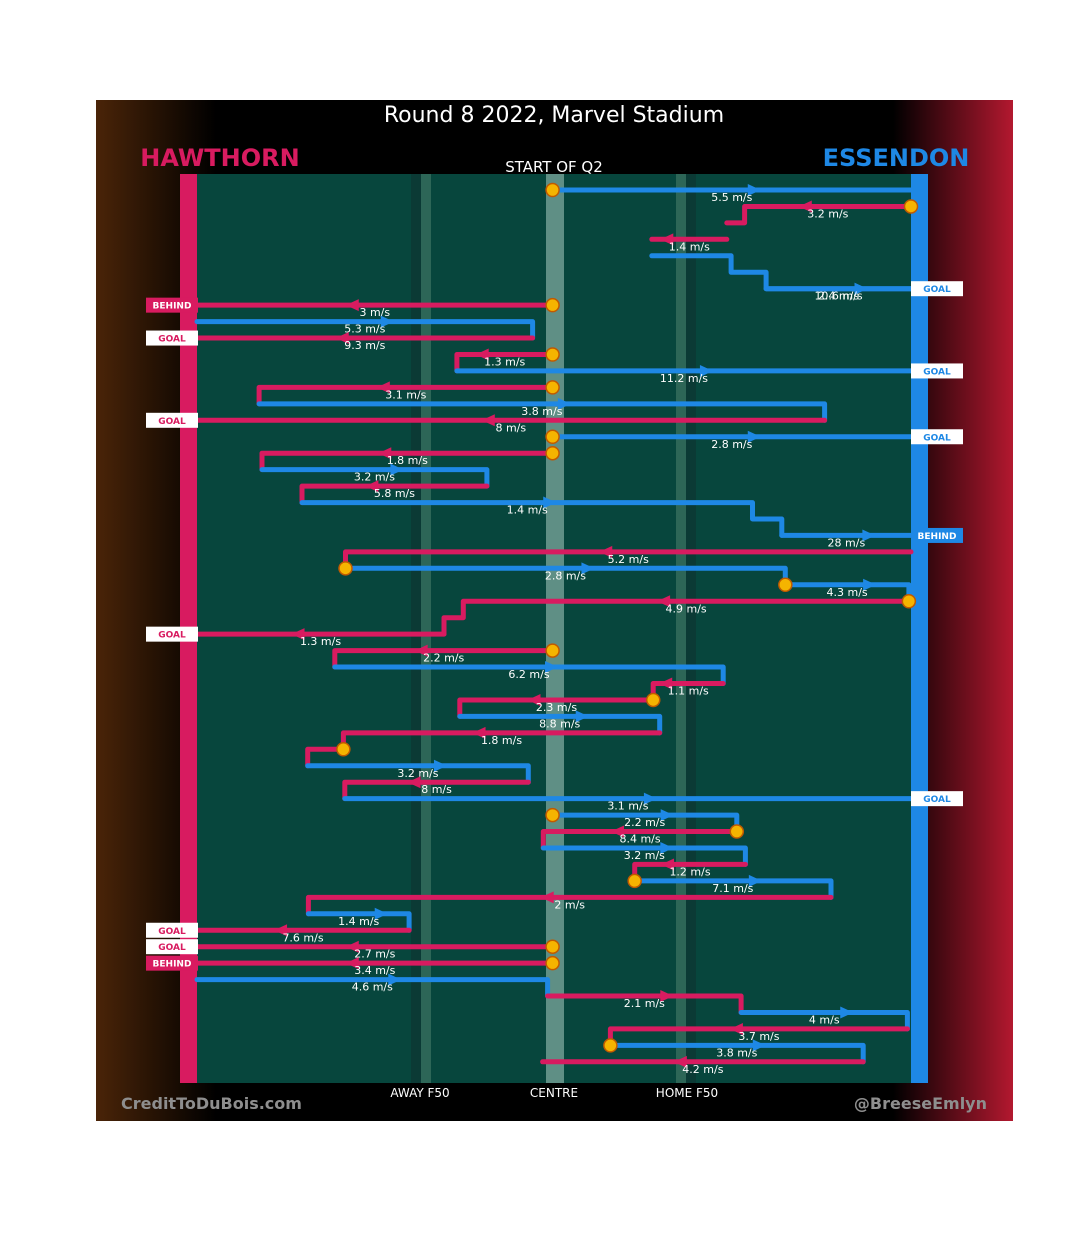 Image resolution: width=1080 pixels, height=1235 pixels. Describe the element at coordinates (374, 312) in the screenshot. I see `speed-label: 3 m/s` at that location.